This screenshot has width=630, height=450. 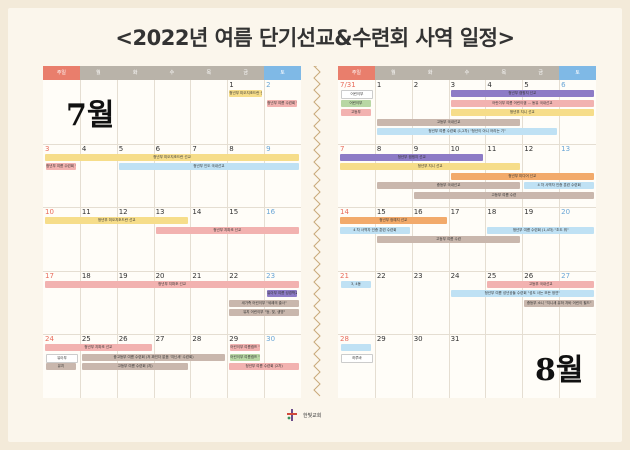 What do you see at coordinates (541, 73) in the screenshot?
I see `weekday-header: 금` at bounding box center [541, 73].